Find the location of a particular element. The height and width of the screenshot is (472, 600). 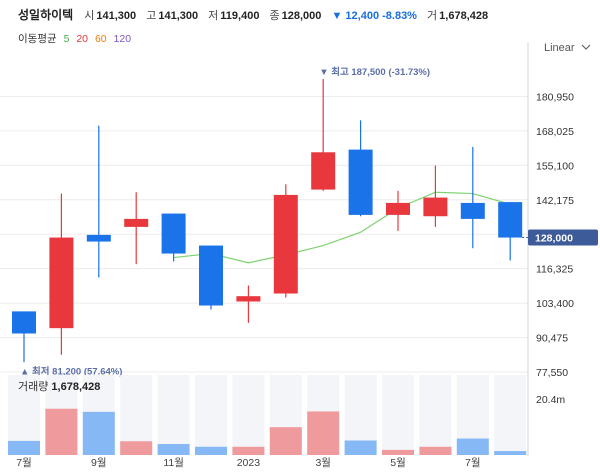

high-annotation: ▼ 최고 187,500 (-31.73%) is located at coordinates (374, 72).